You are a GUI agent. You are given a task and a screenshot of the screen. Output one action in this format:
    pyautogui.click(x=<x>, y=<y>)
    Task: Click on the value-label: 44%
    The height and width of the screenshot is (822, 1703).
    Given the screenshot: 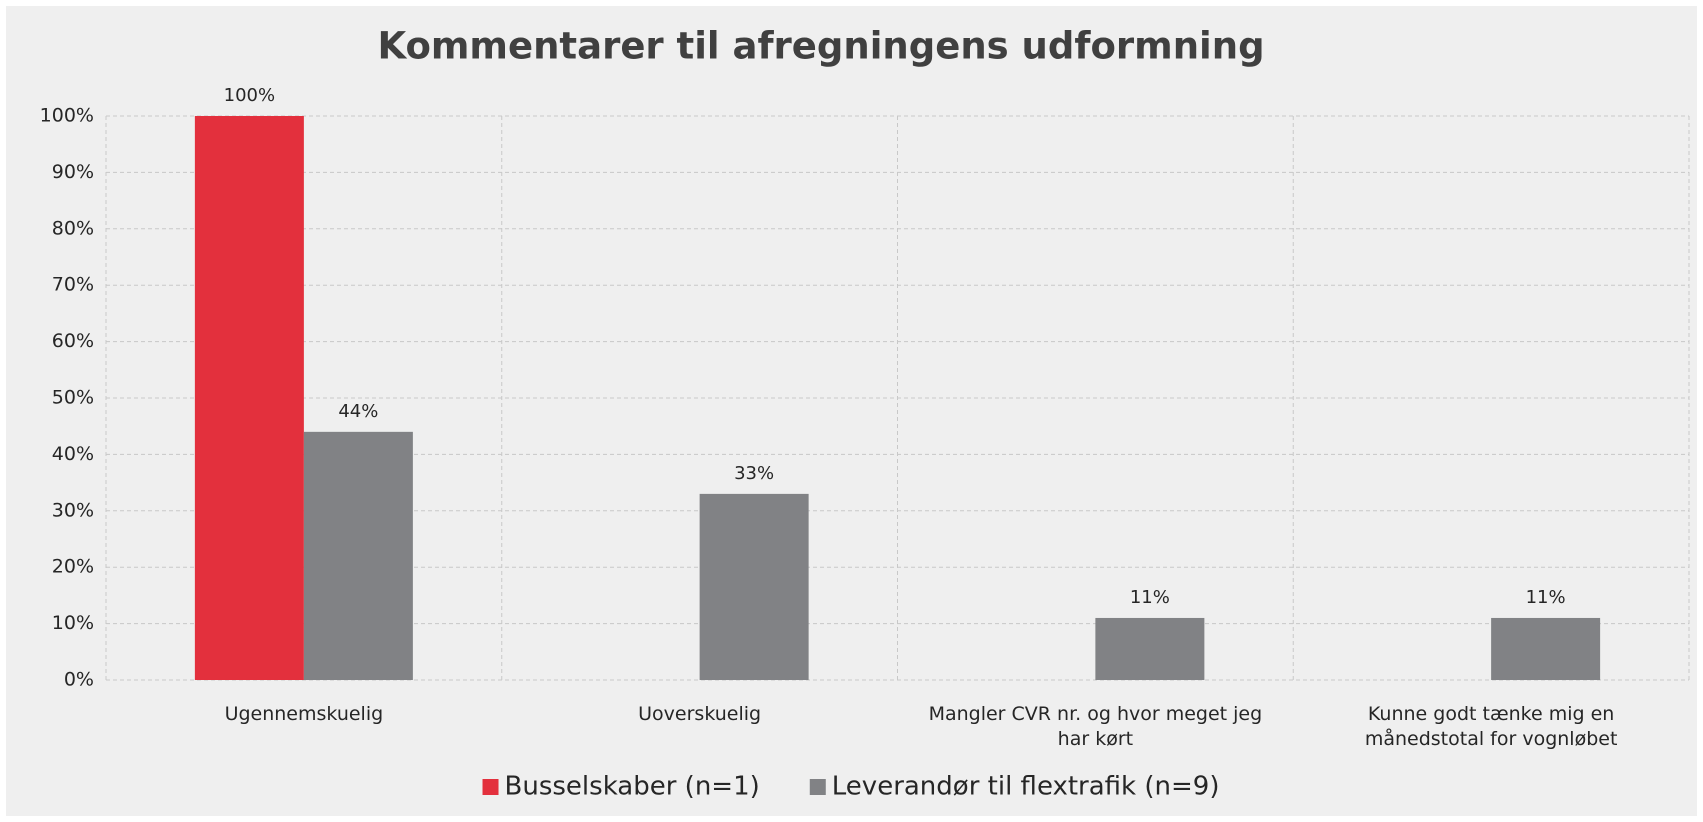 What is the action you would take?
    pyautogui.click(x=358, y=411)
    